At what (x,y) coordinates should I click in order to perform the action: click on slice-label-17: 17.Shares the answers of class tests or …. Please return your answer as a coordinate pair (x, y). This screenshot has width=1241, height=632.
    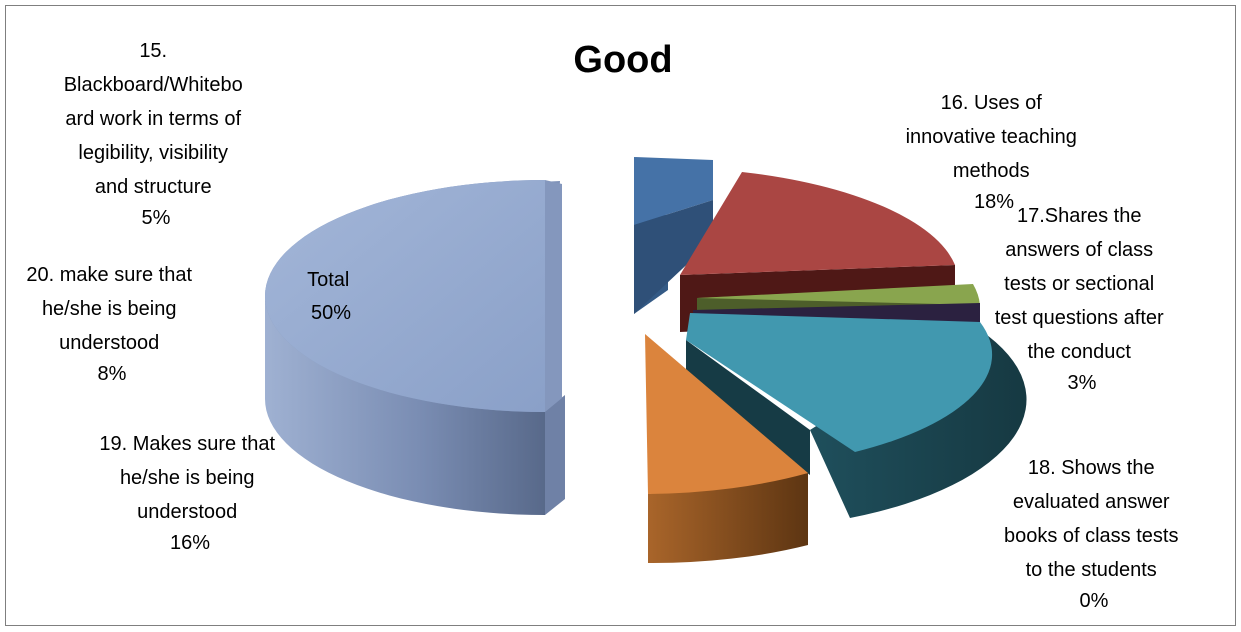
    Looking at the image, I should click on (1082, 299).